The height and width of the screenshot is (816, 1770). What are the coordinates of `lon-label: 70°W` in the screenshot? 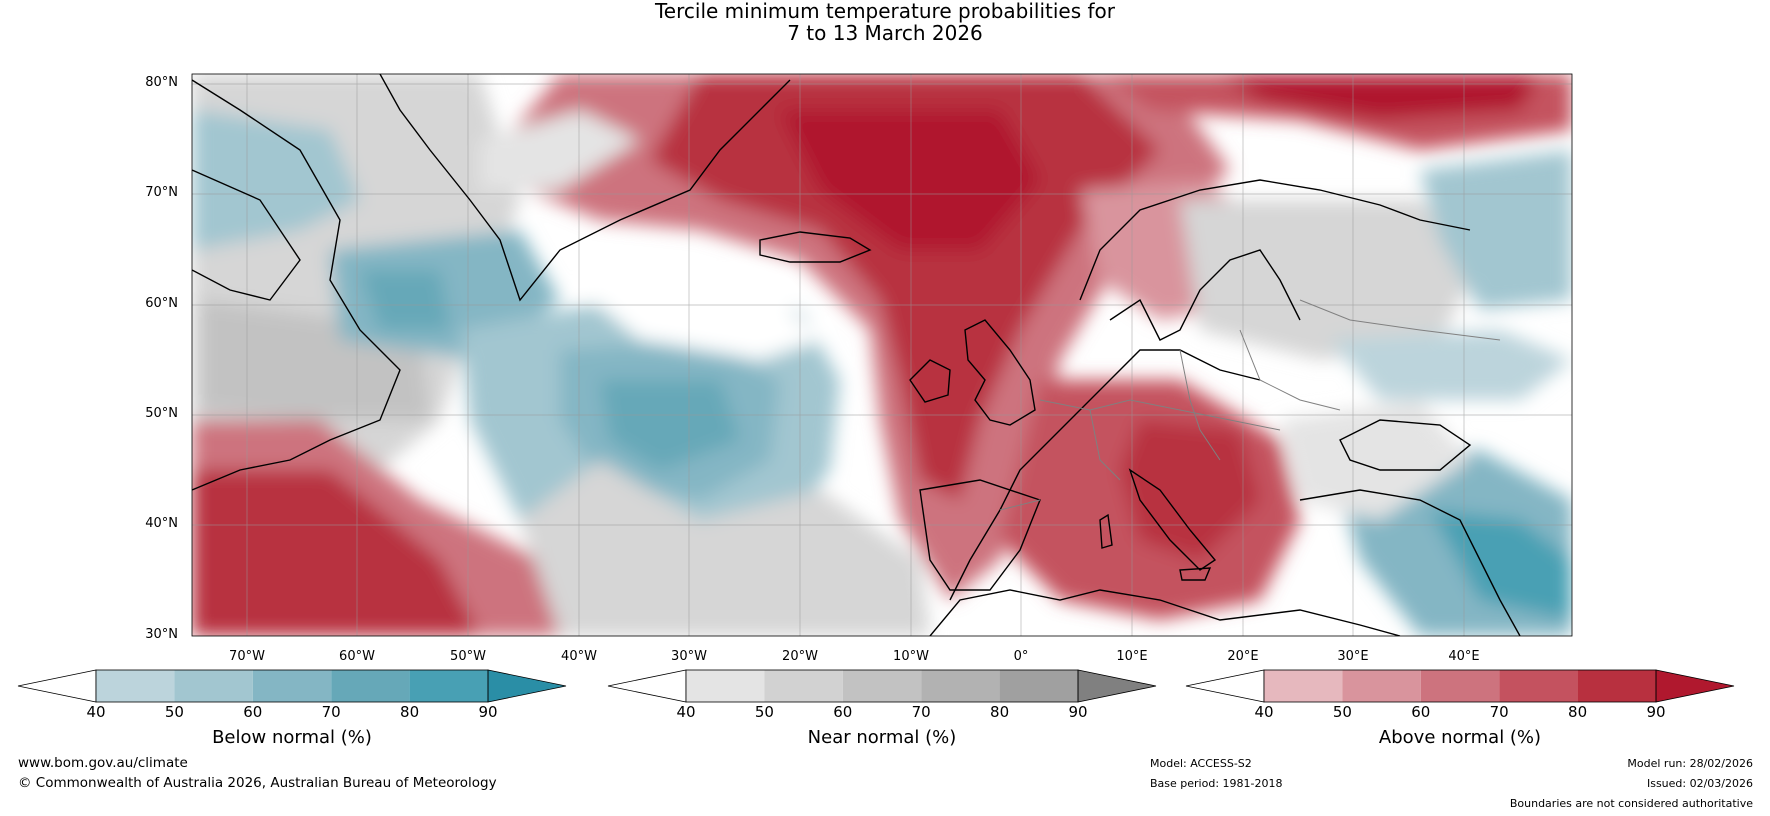 It's located at (247, 656).